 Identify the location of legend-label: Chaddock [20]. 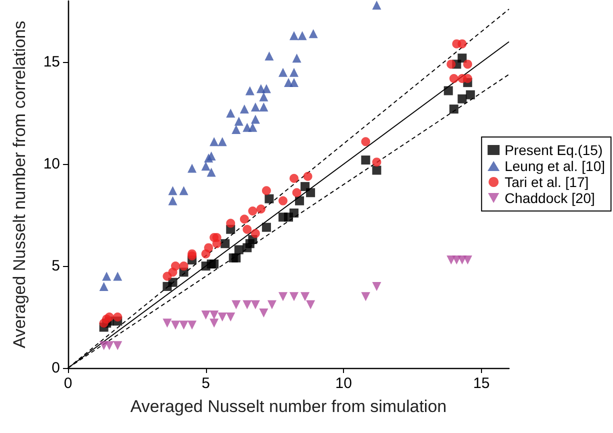
(549, 198).